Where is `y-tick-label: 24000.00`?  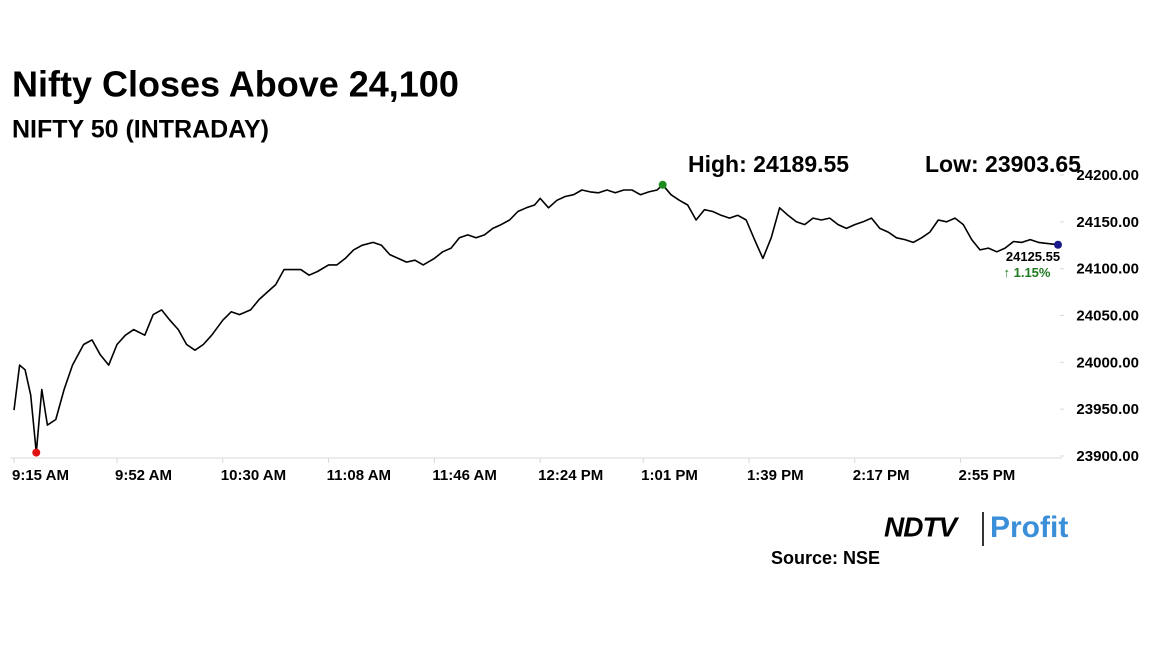
y-tick-label: 24000.00 is located at coordinates (1107, 362).